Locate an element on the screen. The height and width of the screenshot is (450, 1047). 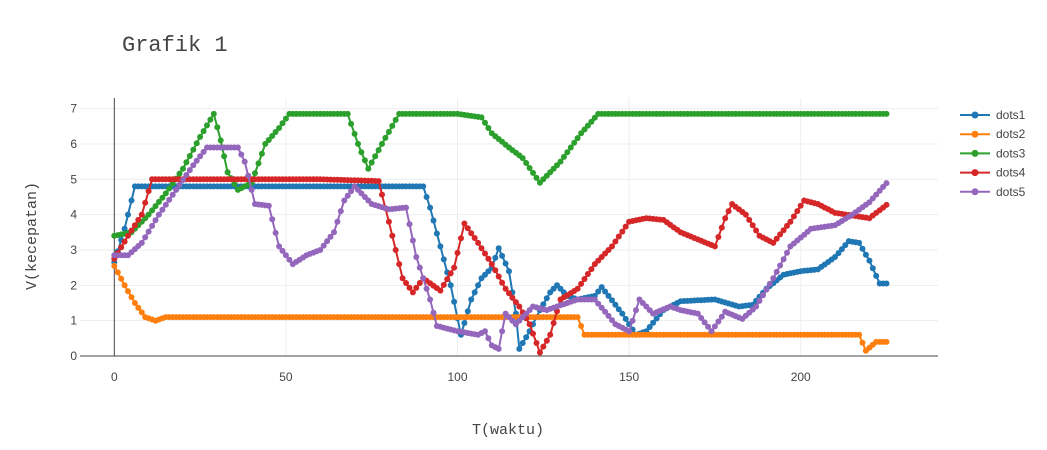
y-axis: 0 1 2 3 4 5 6 7 is located at coordinates (92, 230).